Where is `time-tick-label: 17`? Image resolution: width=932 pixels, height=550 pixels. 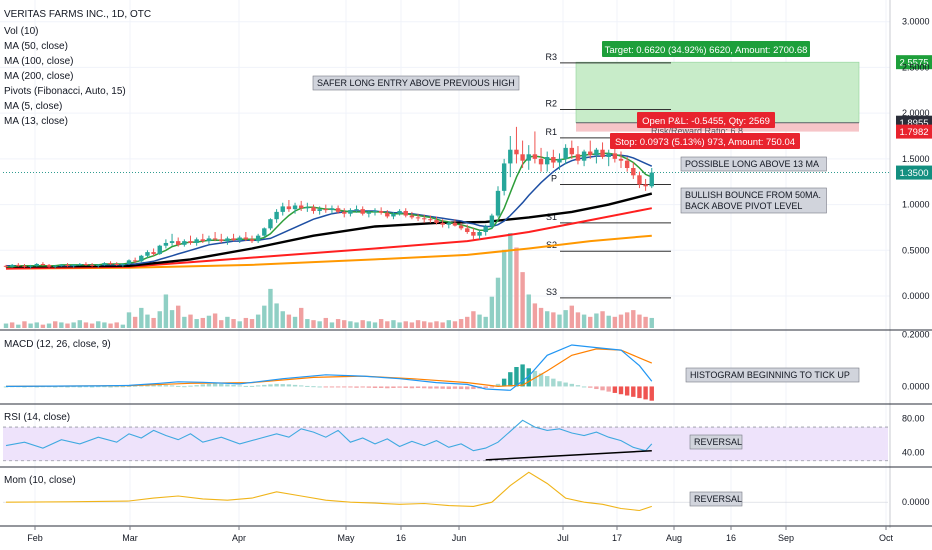
time-tick-label: 17 is located at coordinates (617, 538).